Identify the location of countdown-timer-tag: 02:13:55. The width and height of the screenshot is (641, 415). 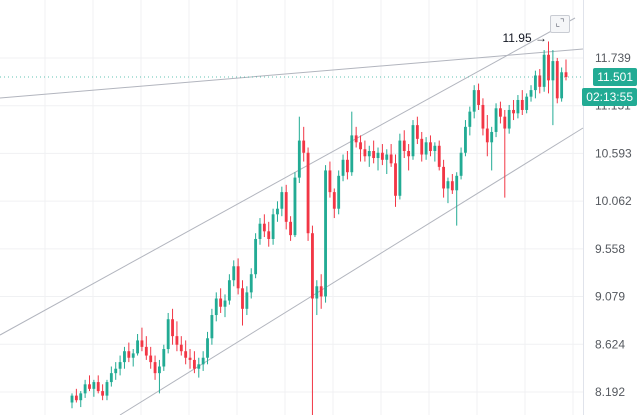
(609, 97).